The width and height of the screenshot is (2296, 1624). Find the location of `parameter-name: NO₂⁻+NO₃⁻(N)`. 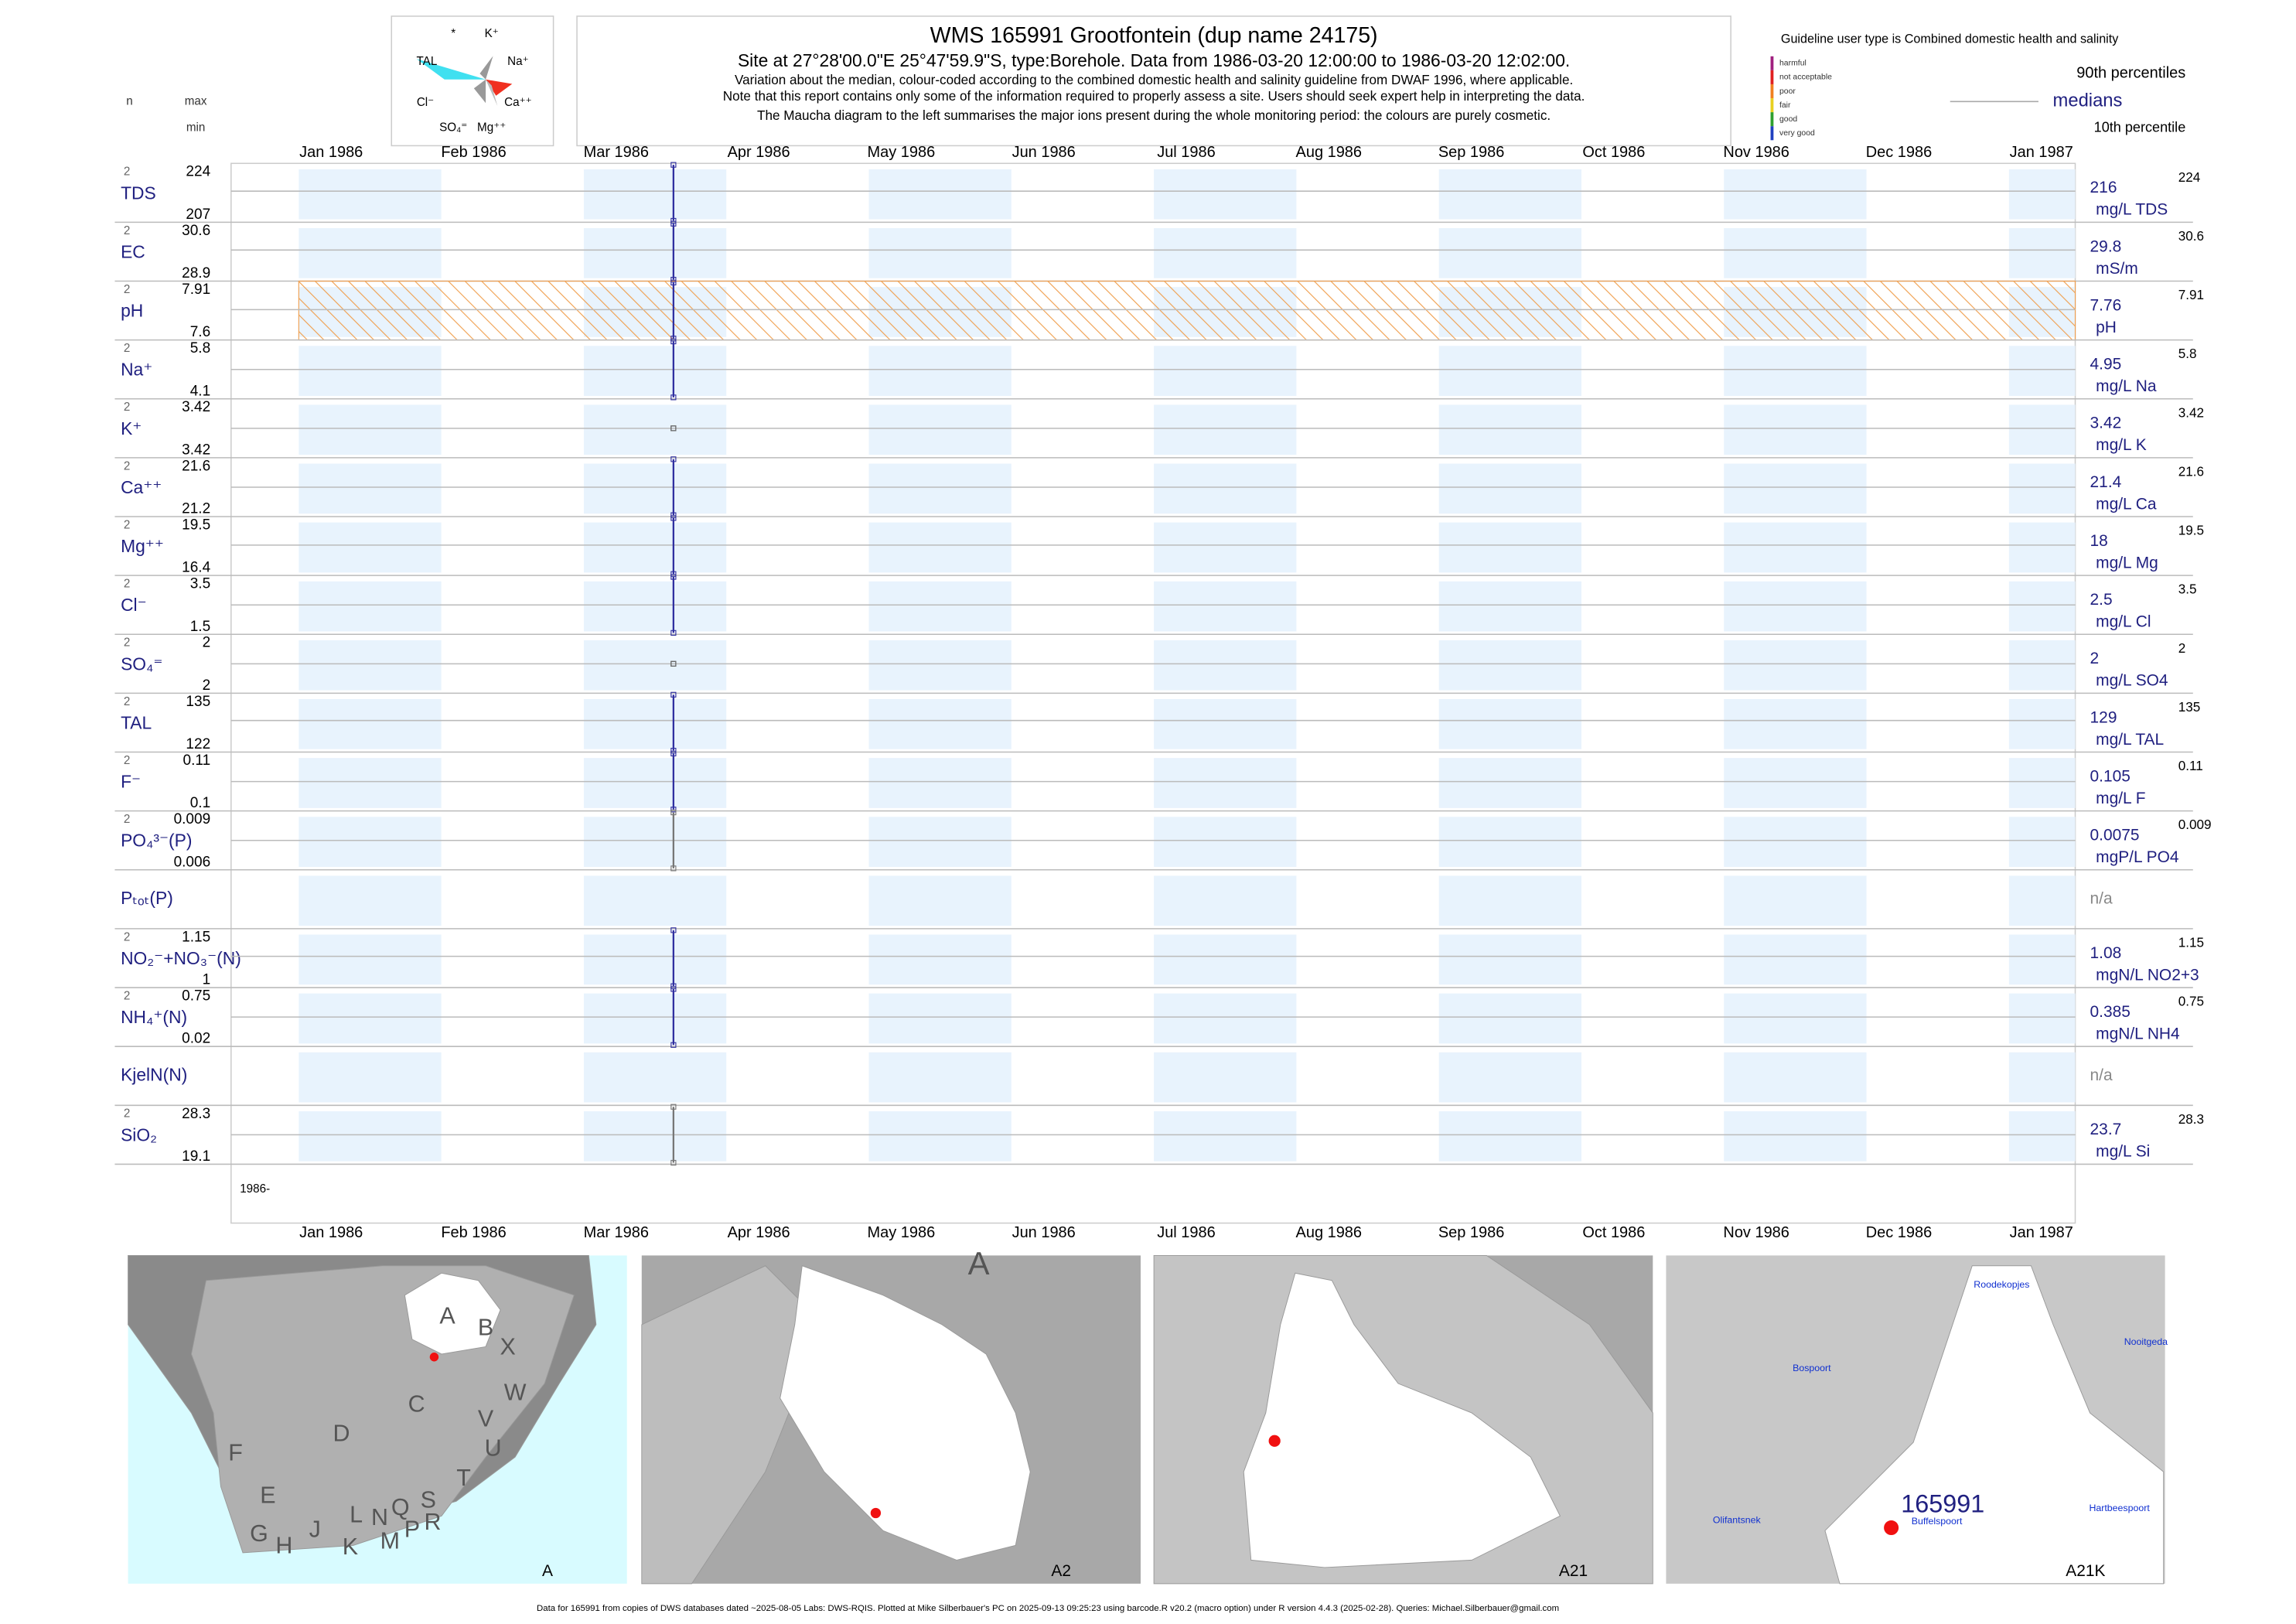

parameter-name: NO₂⁻+NO₃⁻(N) is located at coordinates (181, 958).